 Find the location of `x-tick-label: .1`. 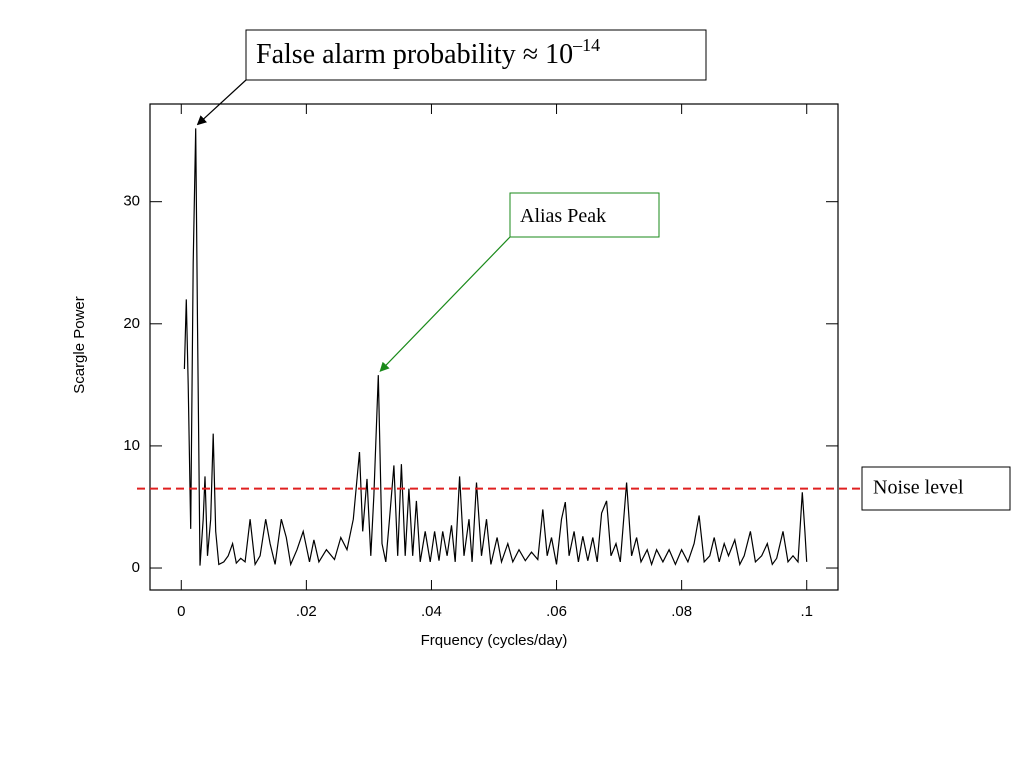

x-tick-label: .1 is located at coordinates (806, 611).